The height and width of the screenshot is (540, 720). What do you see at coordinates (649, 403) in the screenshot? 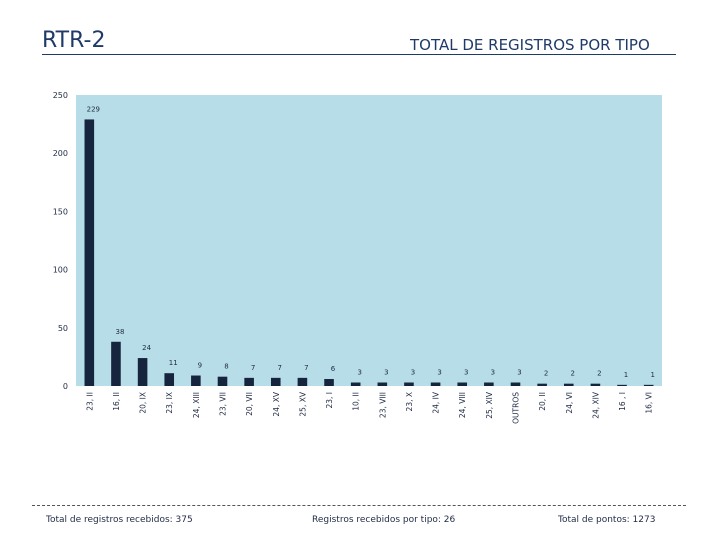
I see `x-tick-label: 16, VI` at bounding box center [649, 403].